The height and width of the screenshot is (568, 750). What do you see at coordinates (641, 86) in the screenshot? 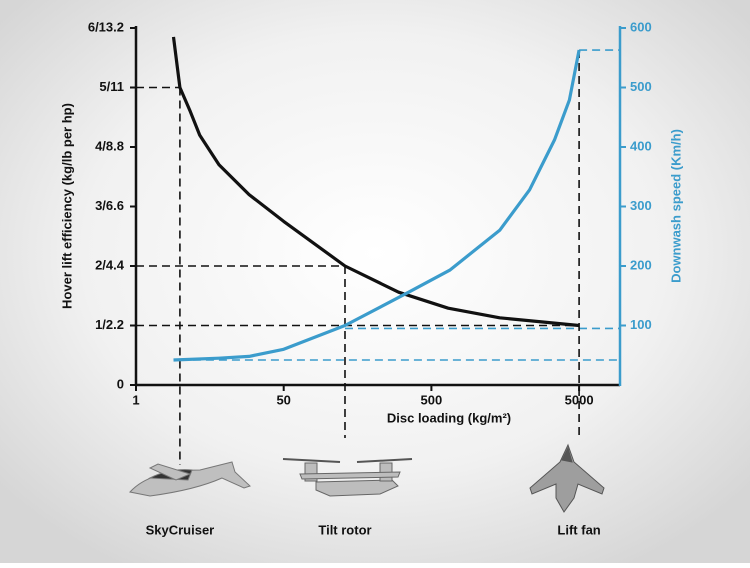
I see `y2-tick-label: 500` at bounding box center [641, 86].